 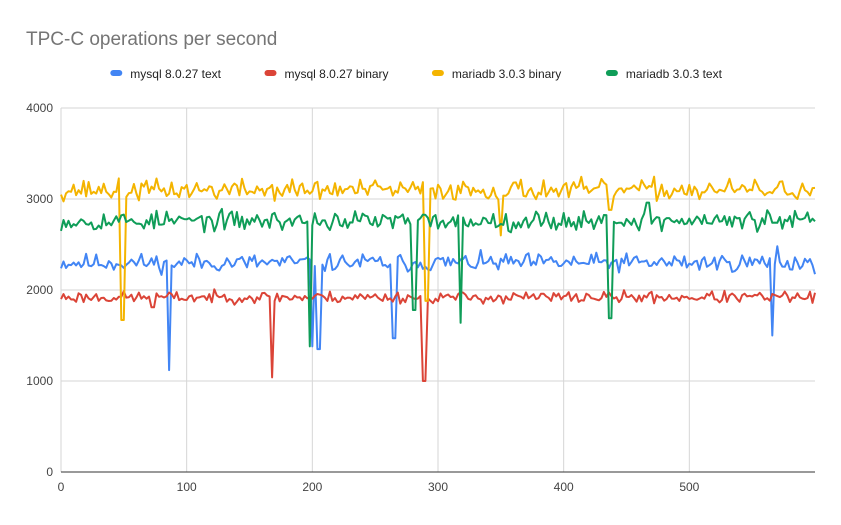 I want to click on x-tick-label: 200, so click(x=312, y=487).